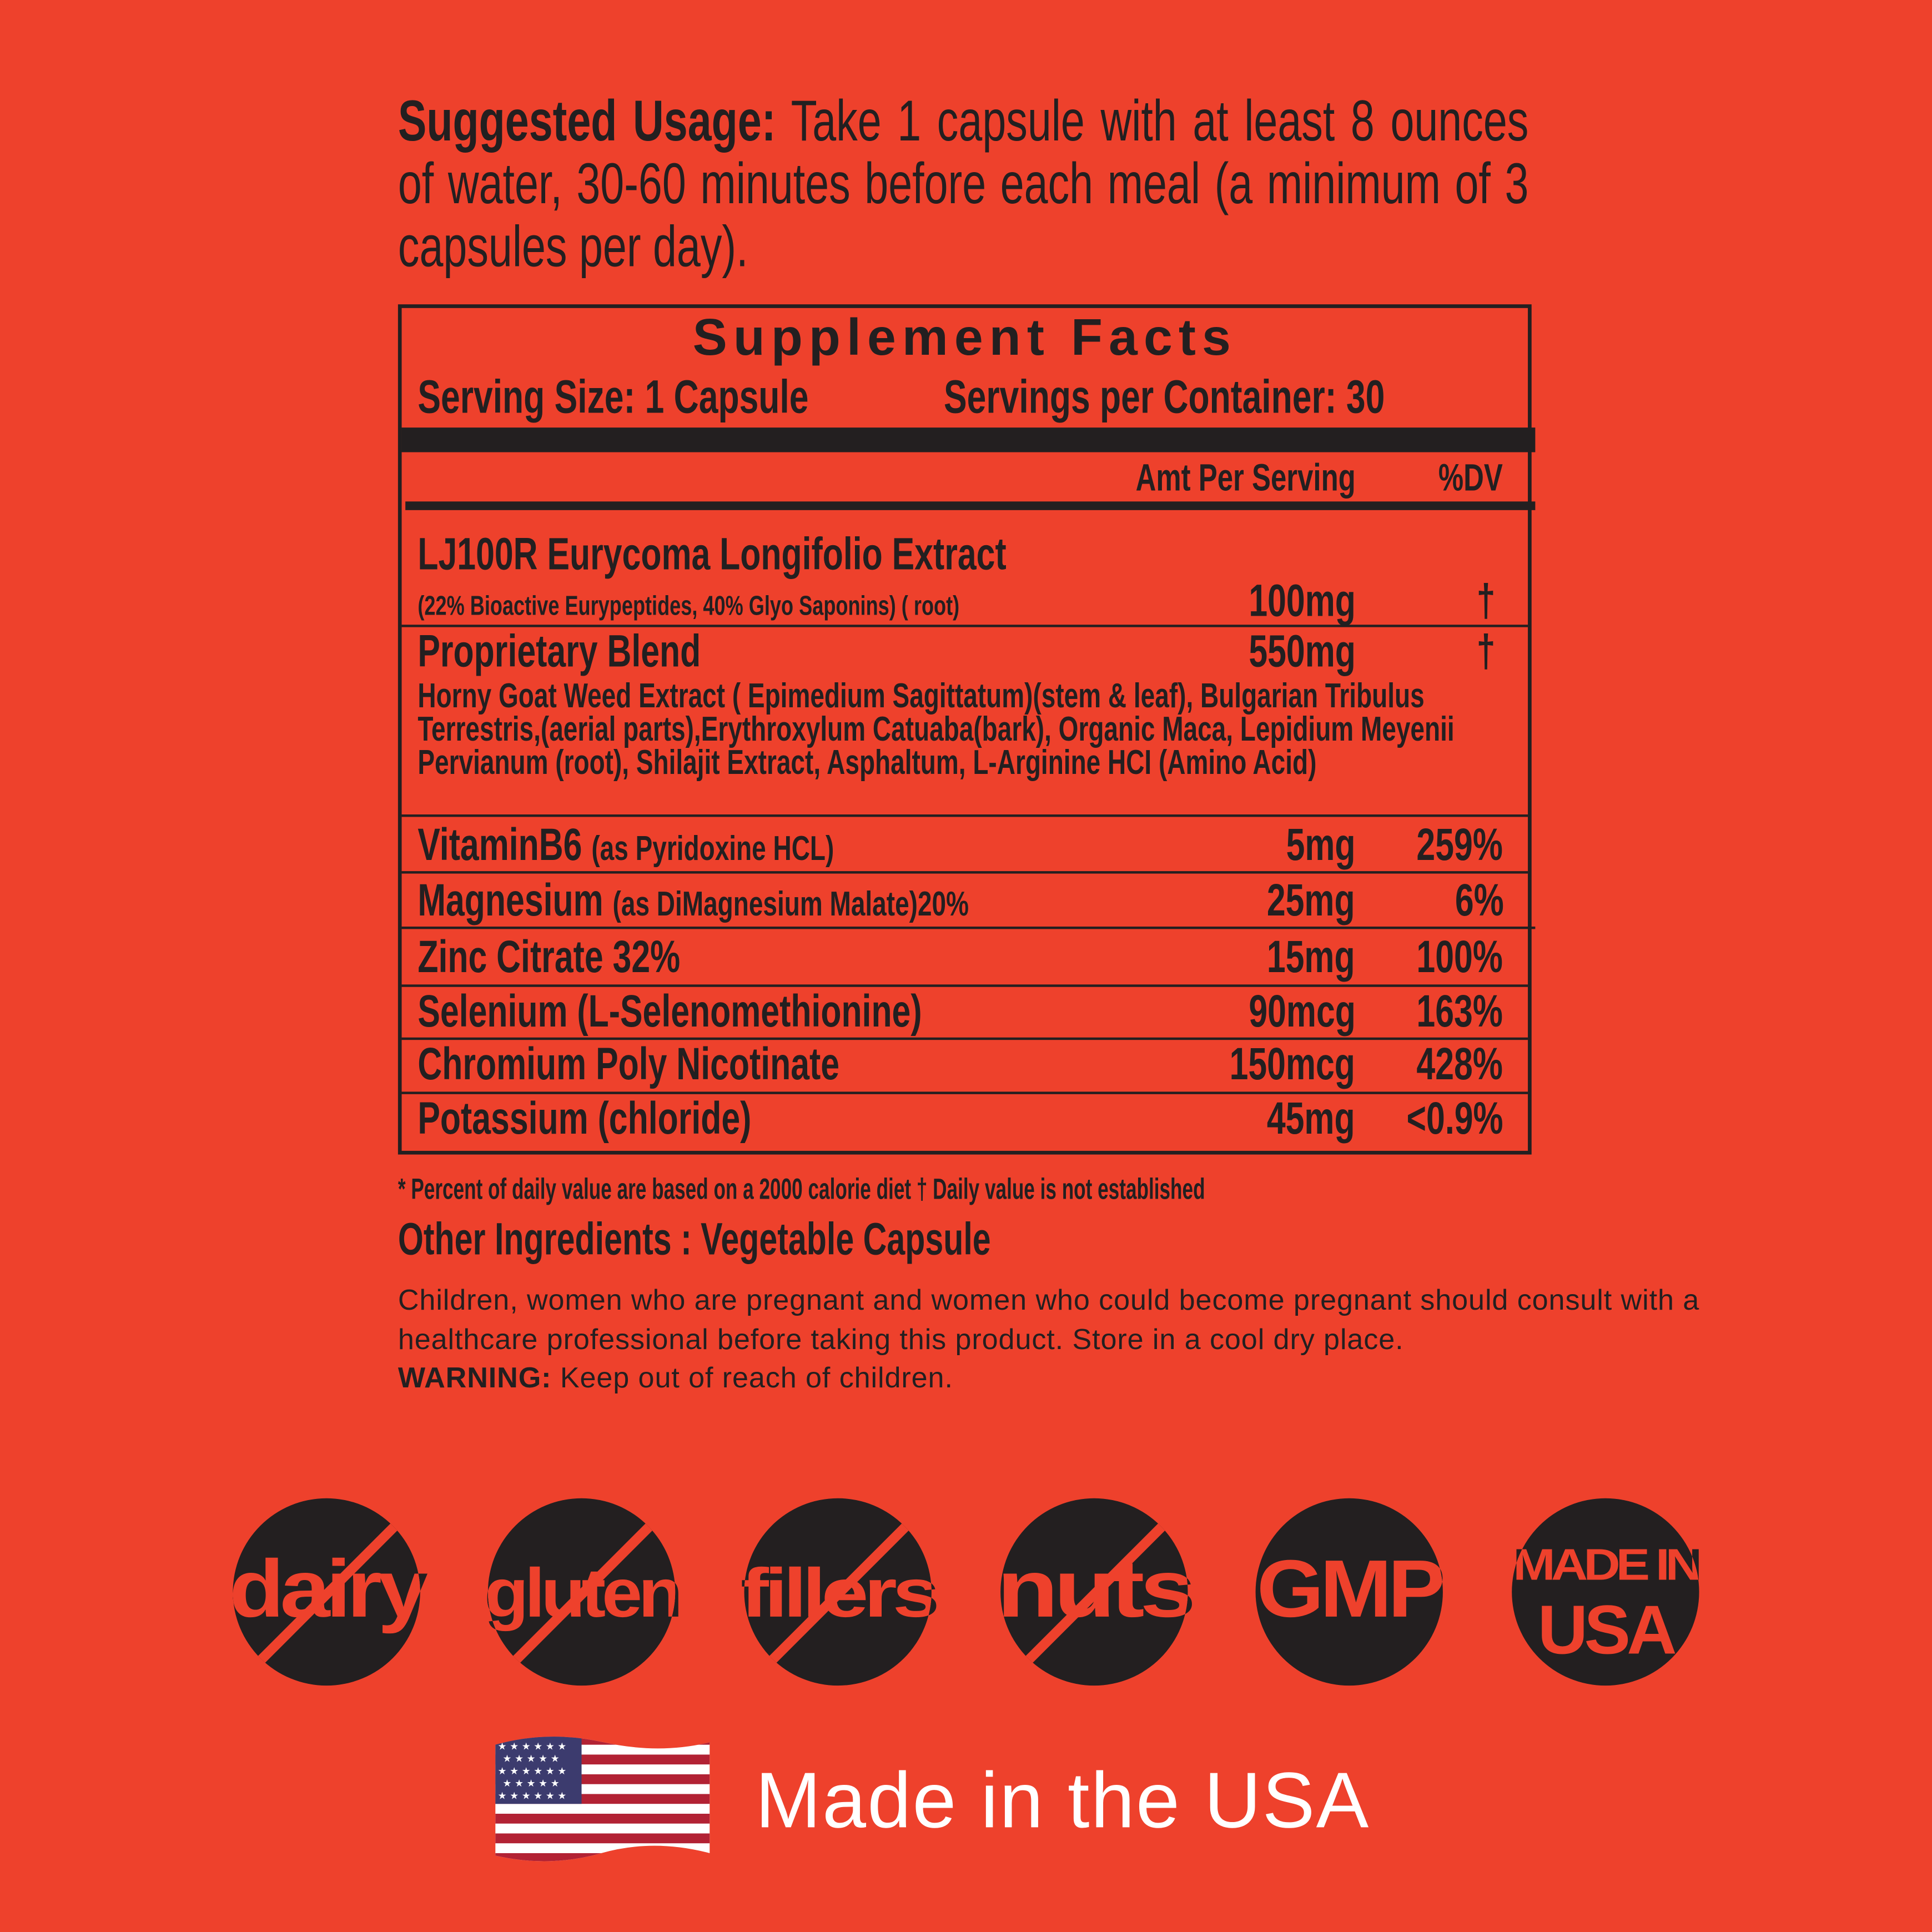 The height and width of the screenshot is (1932, 1932). I want to click on ingredient-amount: 15mg, so click(1311, 956).